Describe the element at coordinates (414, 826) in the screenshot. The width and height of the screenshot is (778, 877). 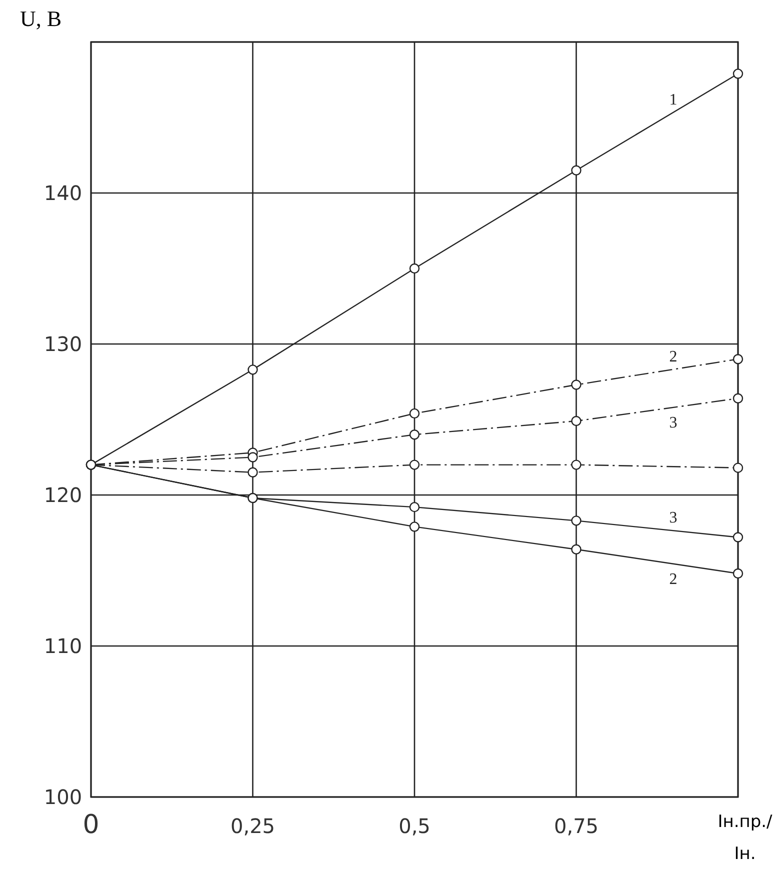
I see `x-tick-label: 0,5` at that location.